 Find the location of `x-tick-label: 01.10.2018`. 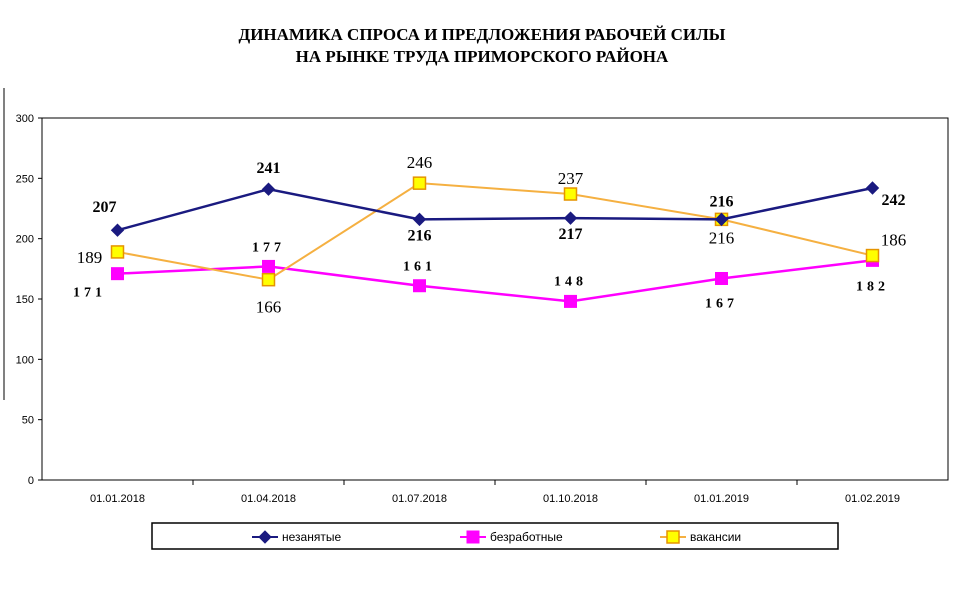

x-tick-label: 01.10.2018 is located at coordinates (570, 499).